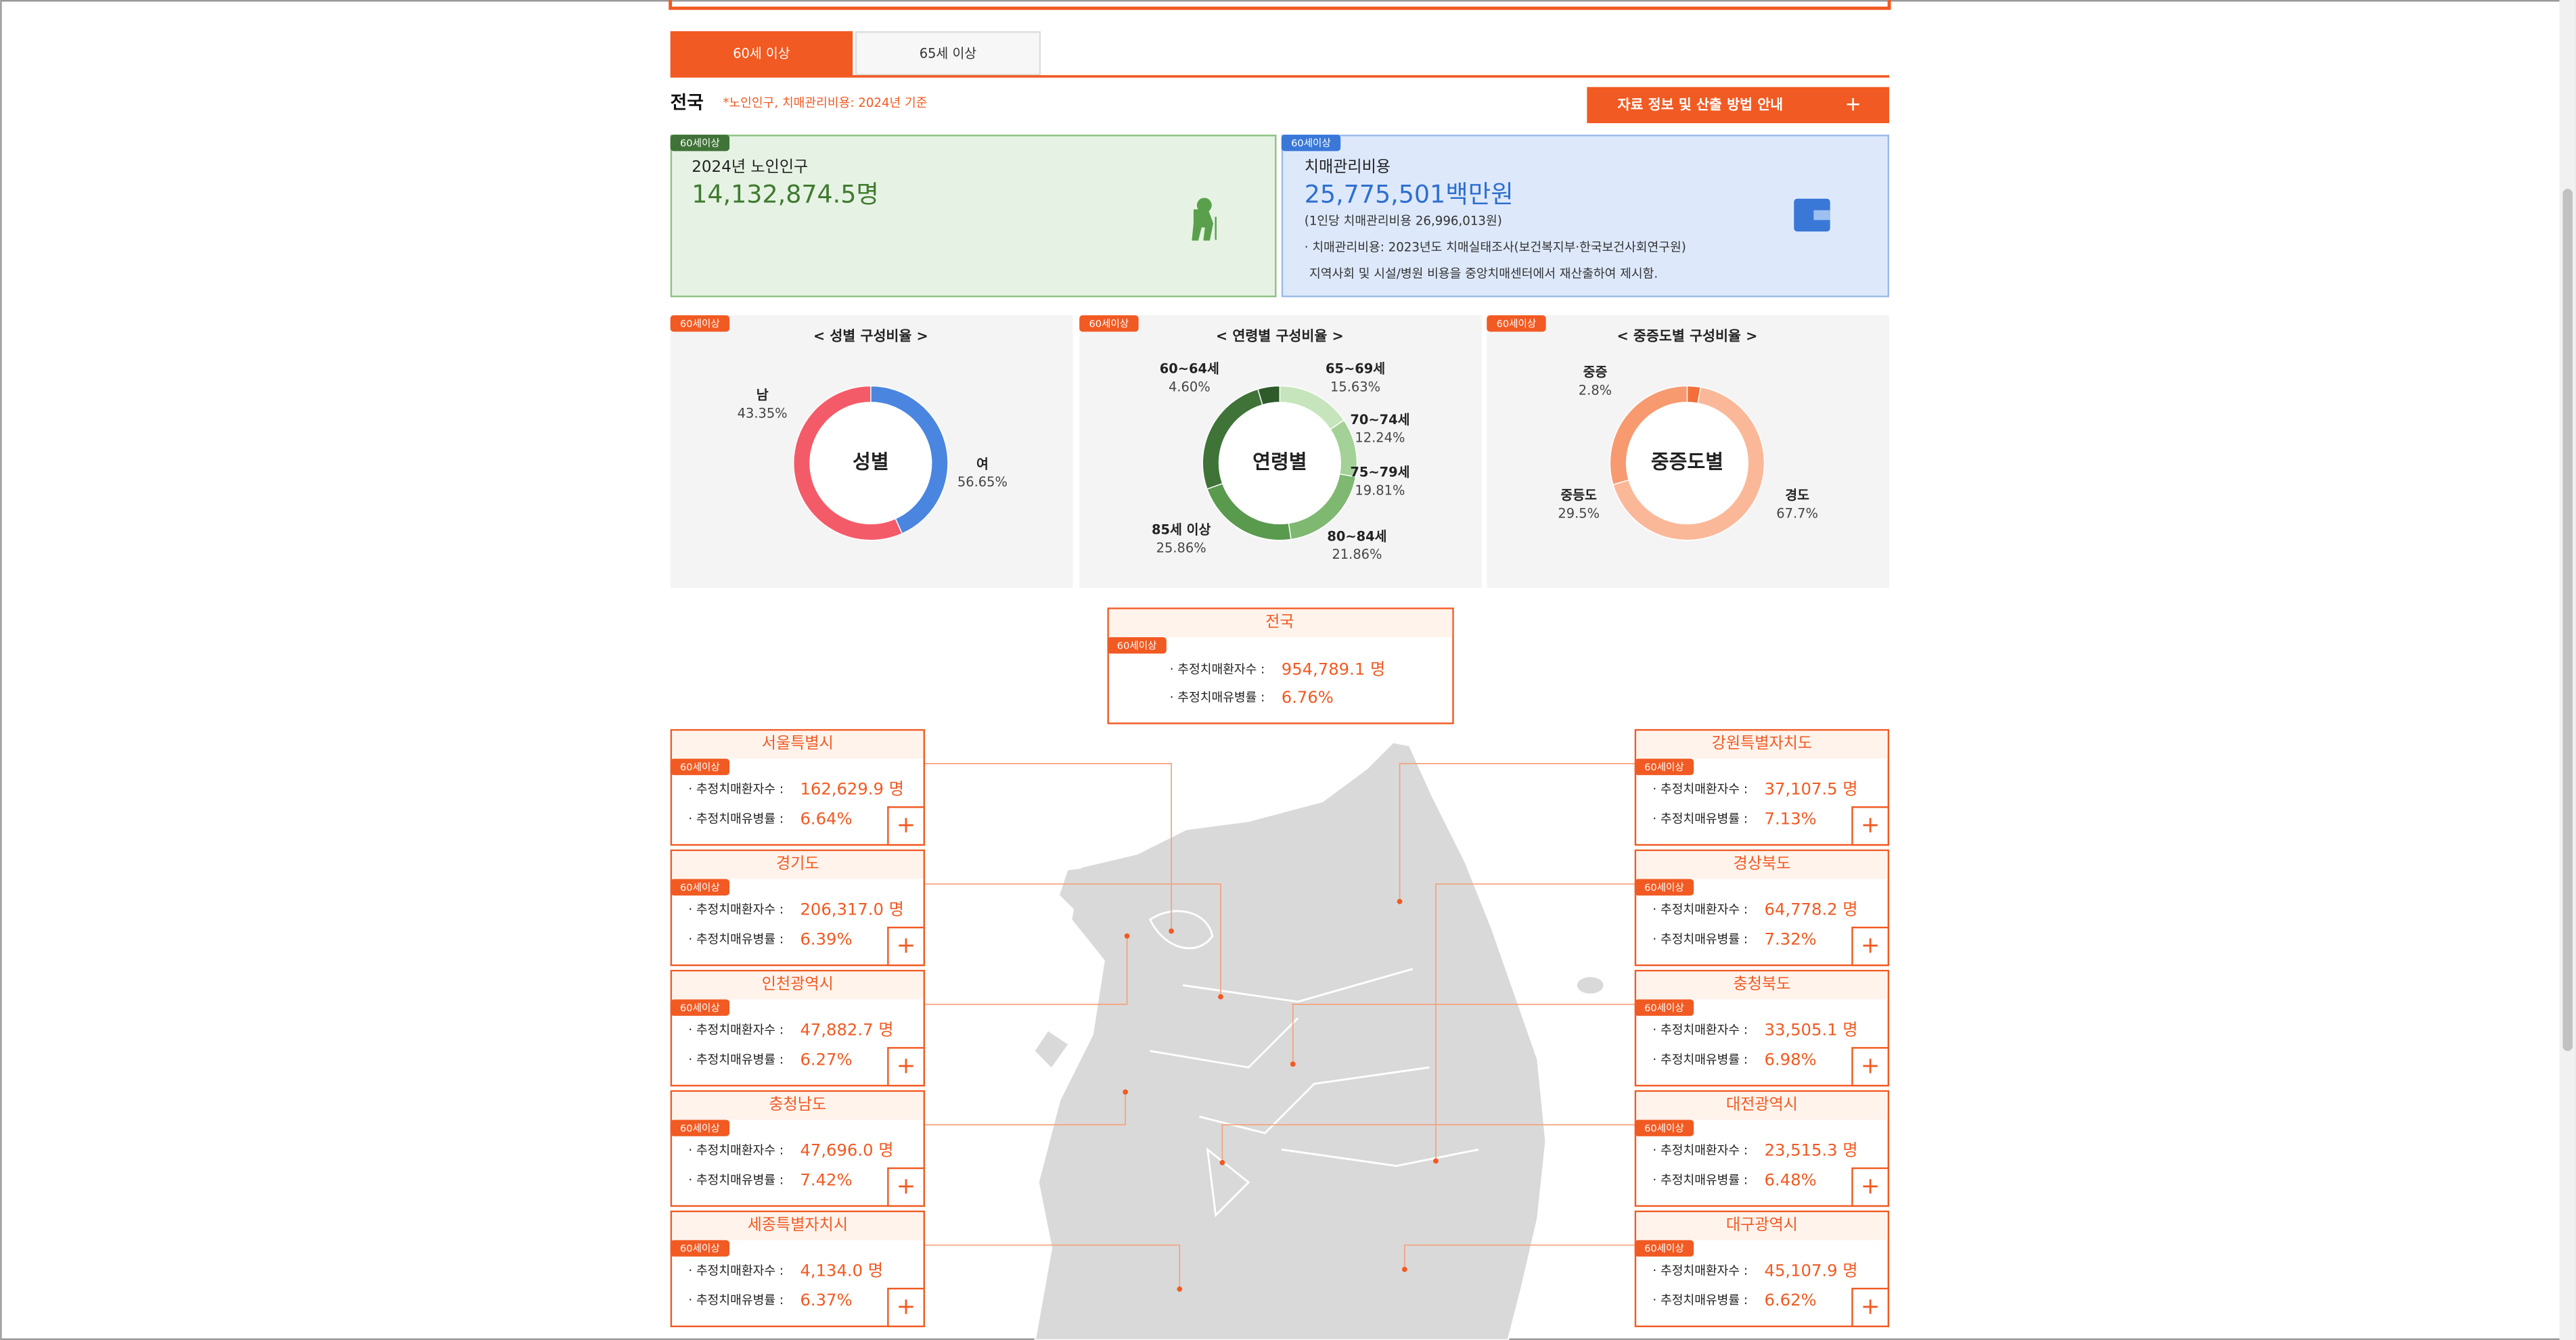  What do you see at coordinates (982, 464) in the screenshot?
I see `legend-label: 여` at bounding box center [982, 464].